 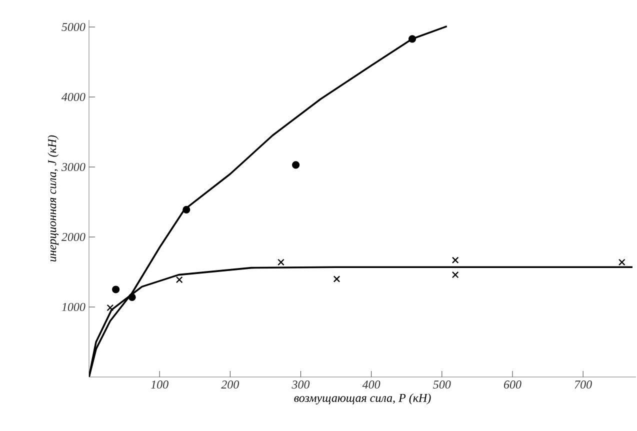 What do you see at coordinates (442, 384) in the screenshot?
I see `x-tick-label: 500` at bounding box center [442, 384].